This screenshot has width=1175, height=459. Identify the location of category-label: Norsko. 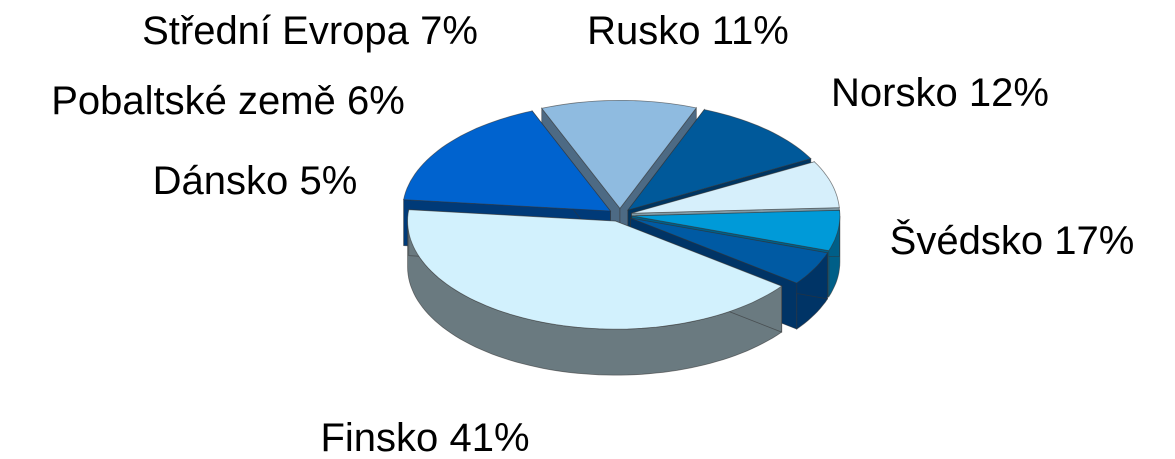
(894, 93).